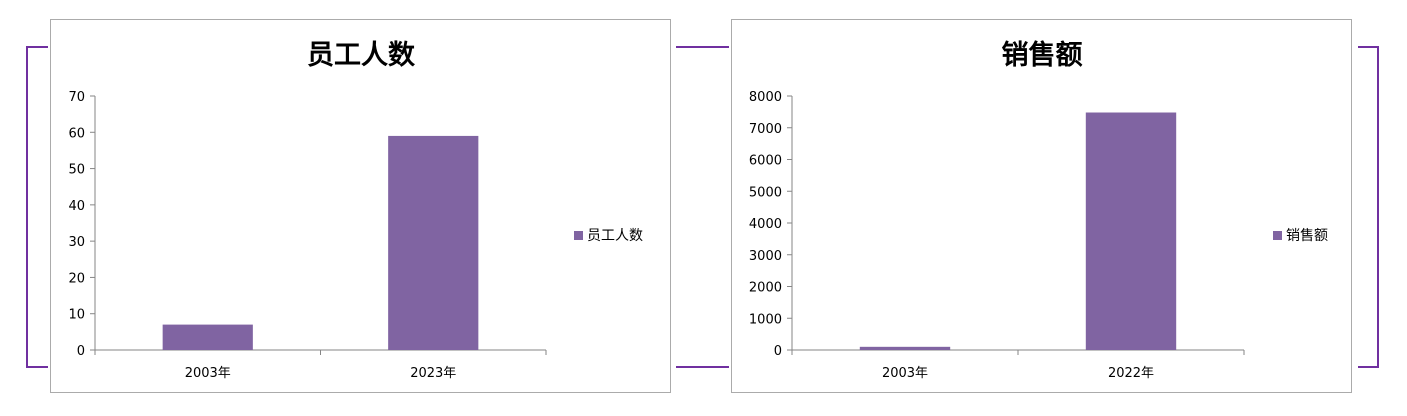 The height and width of the screenshot is (416, 1407). I want to click on x-tick-label: 2023年, so click(433, 373).